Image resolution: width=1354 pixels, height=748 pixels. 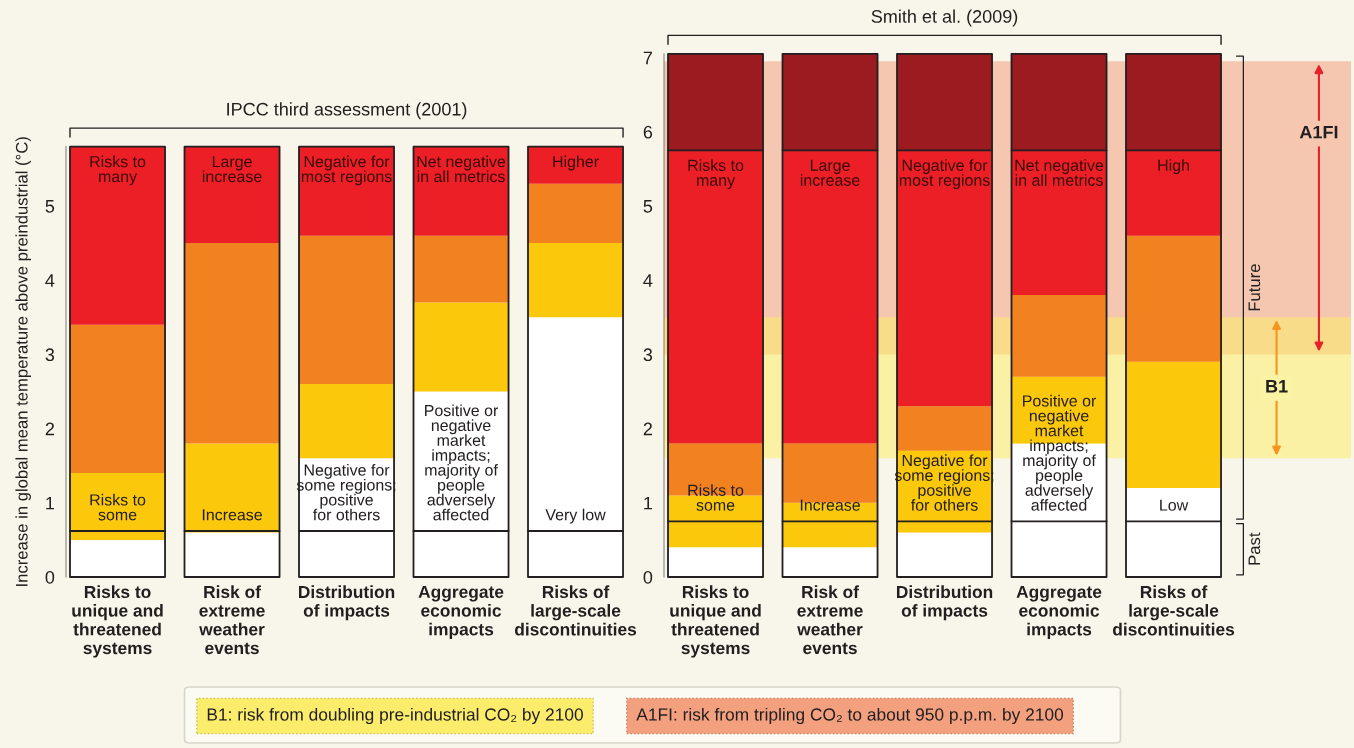 I want to click on annotation: Very low, so click(x=575, y=516).